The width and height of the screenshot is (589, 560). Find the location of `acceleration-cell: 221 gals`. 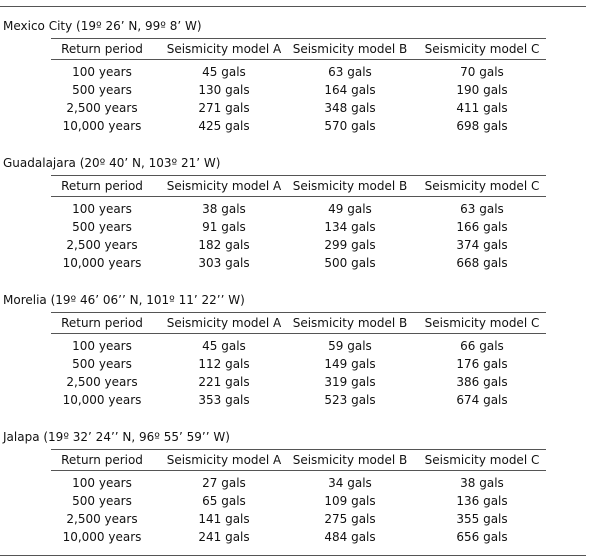

acceleration-cell: 221 gals is located at coordinates (224, 382).